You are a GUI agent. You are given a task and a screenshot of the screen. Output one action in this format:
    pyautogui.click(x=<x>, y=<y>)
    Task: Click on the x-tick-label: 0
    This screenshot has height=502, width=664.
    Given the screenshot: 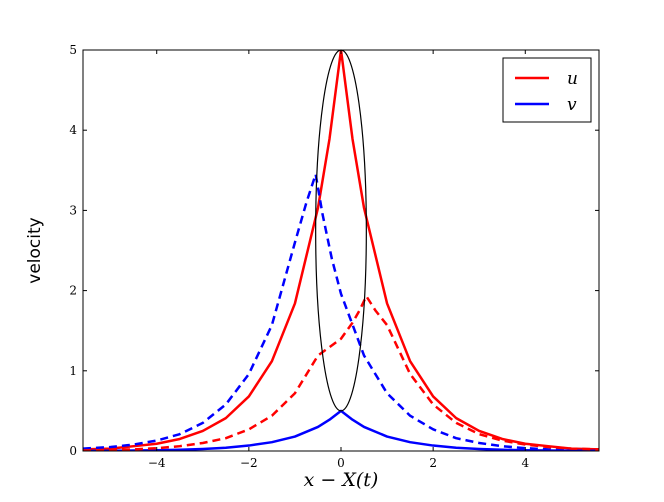 What is the action you would take?
    pyautogui.click(x=341, y=463)
    